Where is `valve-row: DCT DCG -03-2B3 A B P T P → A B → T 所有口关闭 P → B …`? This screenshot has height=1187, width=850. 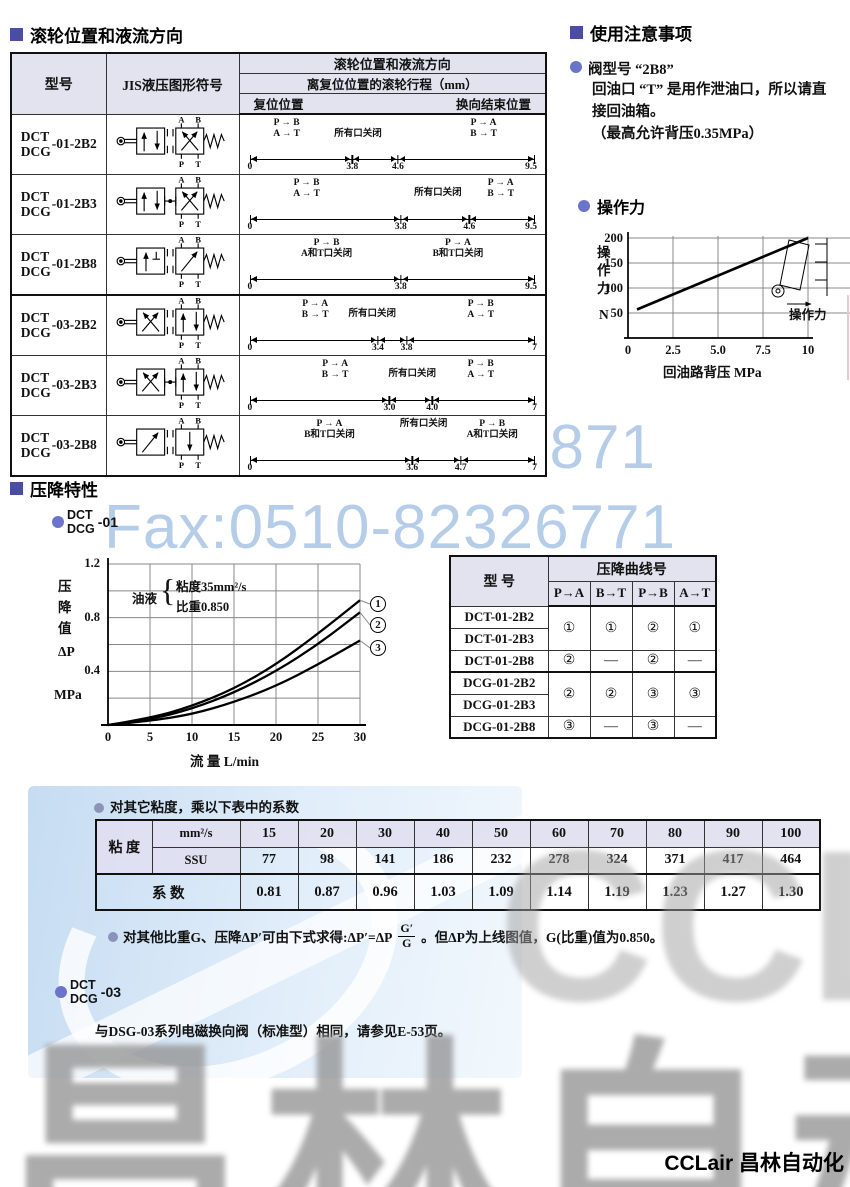
valve-row: DCT DCG -03-2B3 A B P T P → A B → T 所有口关闭 P → B … is located at coordinates (278, 385).